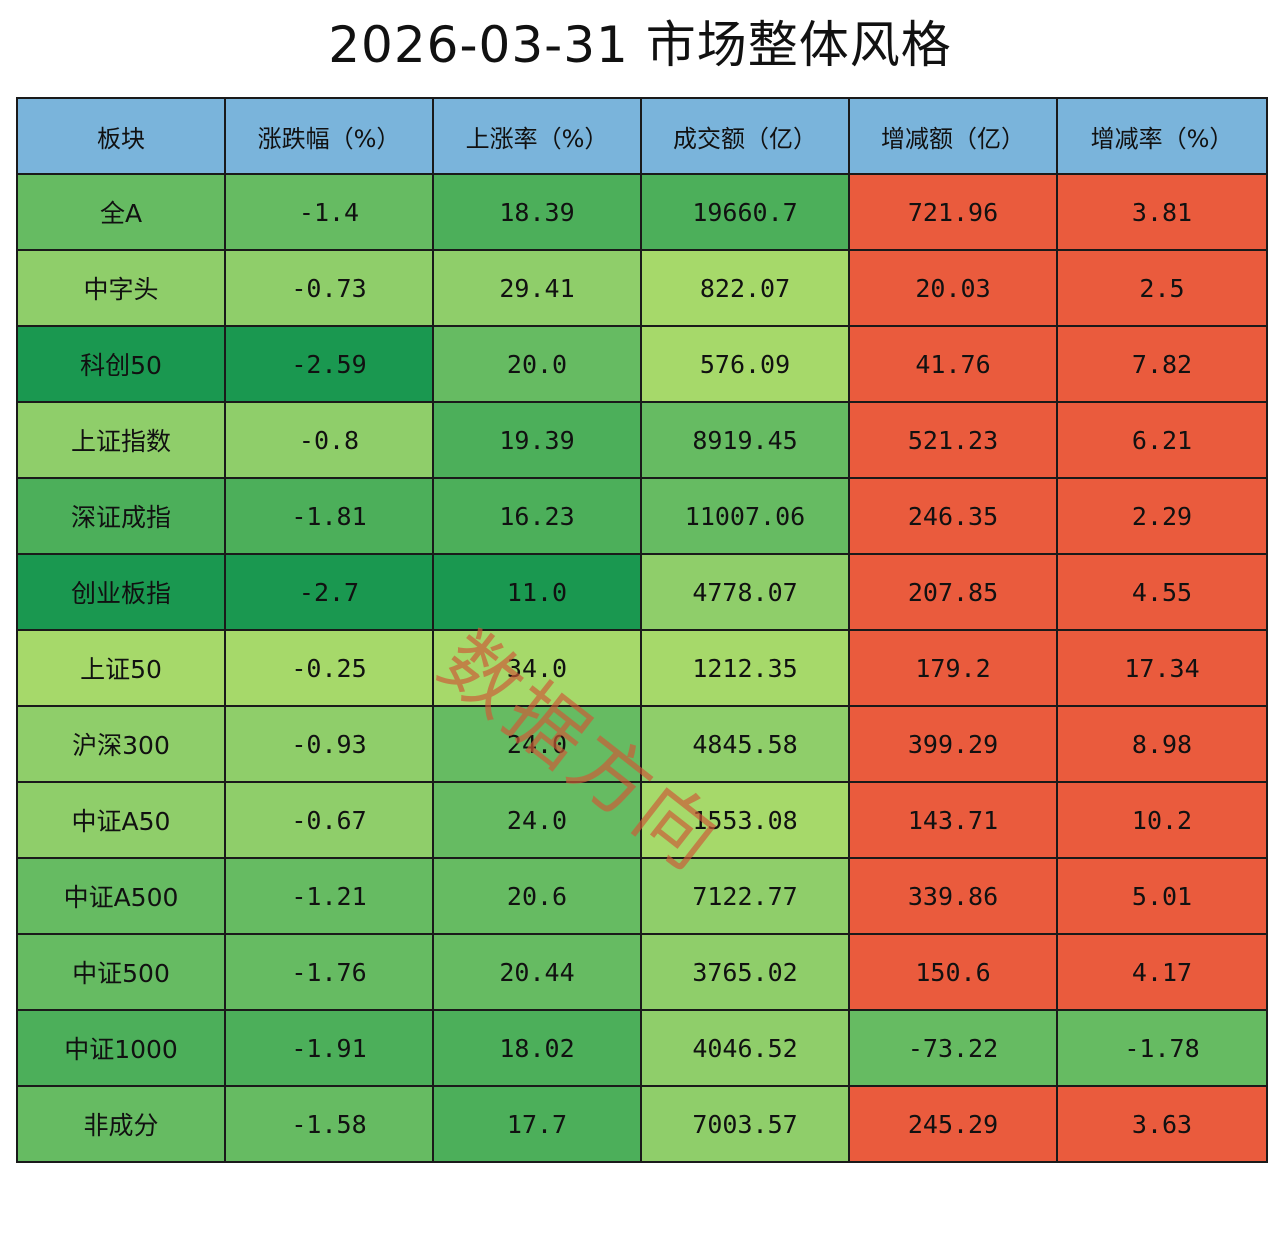 This screenshot has width=1280, height=1260. Describe the element at coordinates (745, 440) in the screenshot. I see `cell-turnover: 8919.45` at that location.